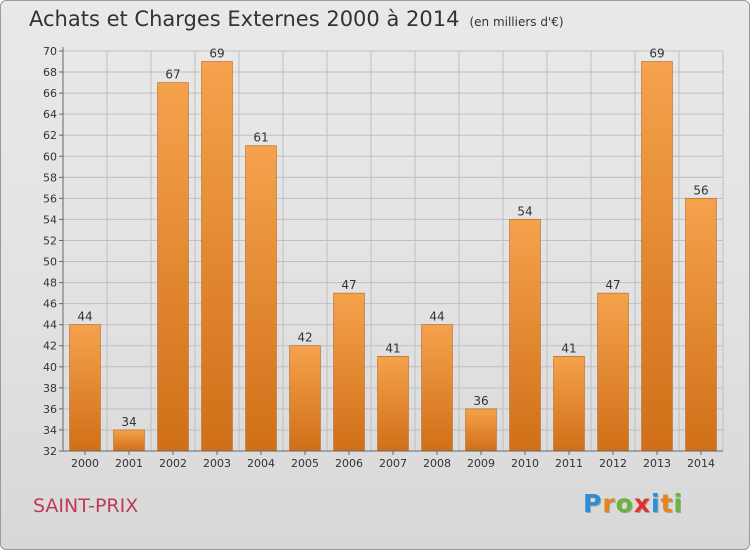 Image resolution: width=750 pixels, height=550 pixels. I want to click on x-tick-label: 2001, so click(129, 463).